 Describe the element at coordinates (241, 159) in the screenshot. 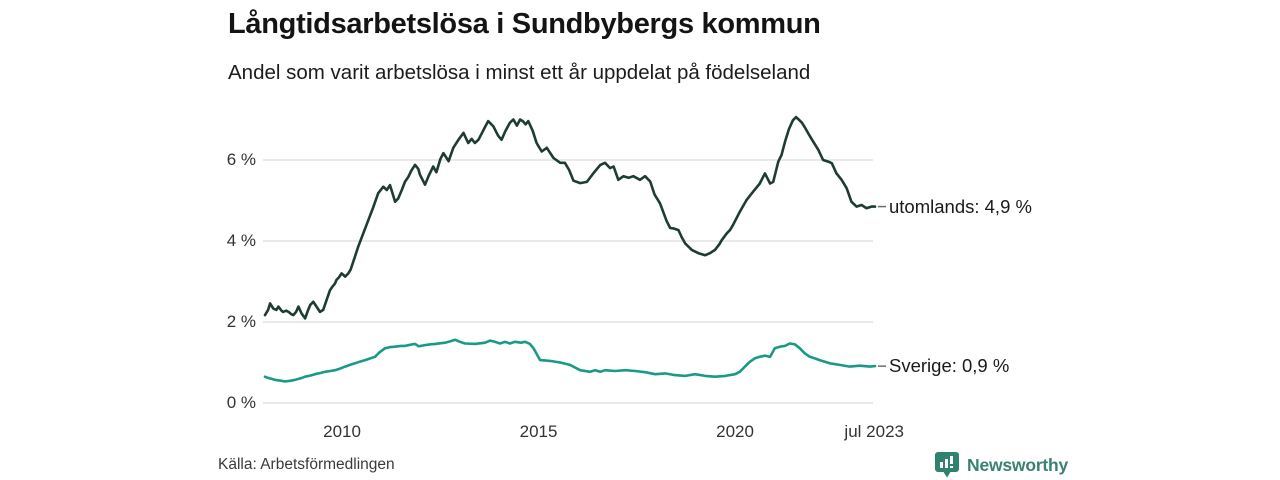

I see `y-tick-label: 6 %` at that location.